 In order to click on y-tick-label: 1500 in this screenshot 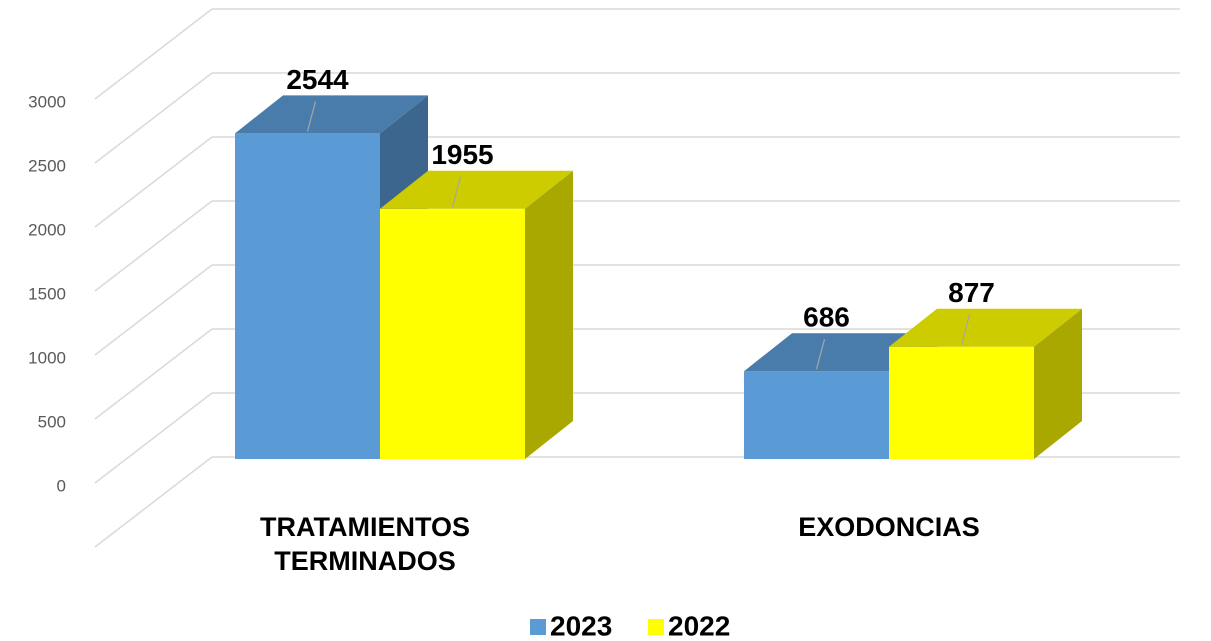, I will do `click(47, 293)`.